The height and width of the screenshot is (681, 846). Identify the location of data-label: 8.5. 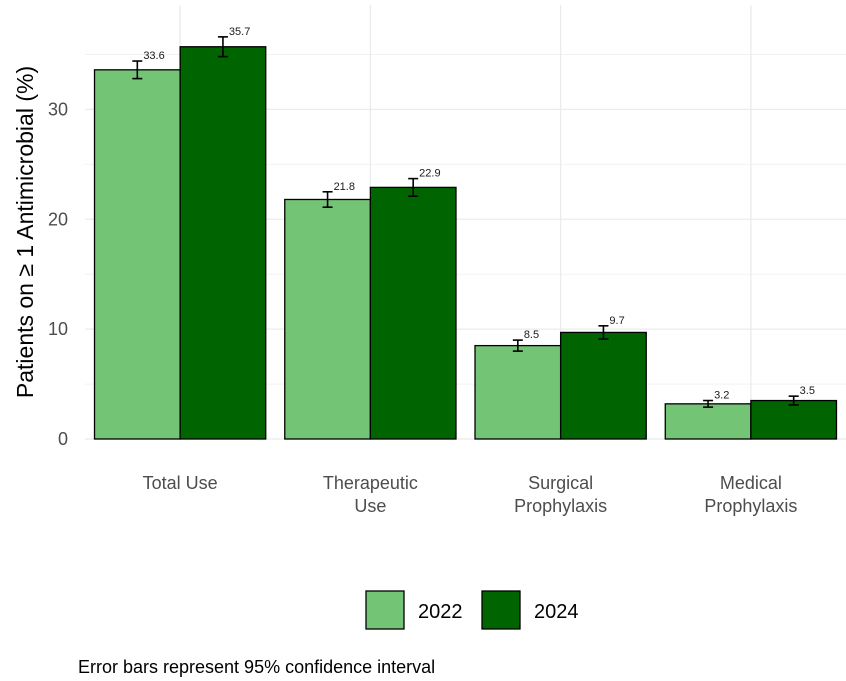
(531, 335).